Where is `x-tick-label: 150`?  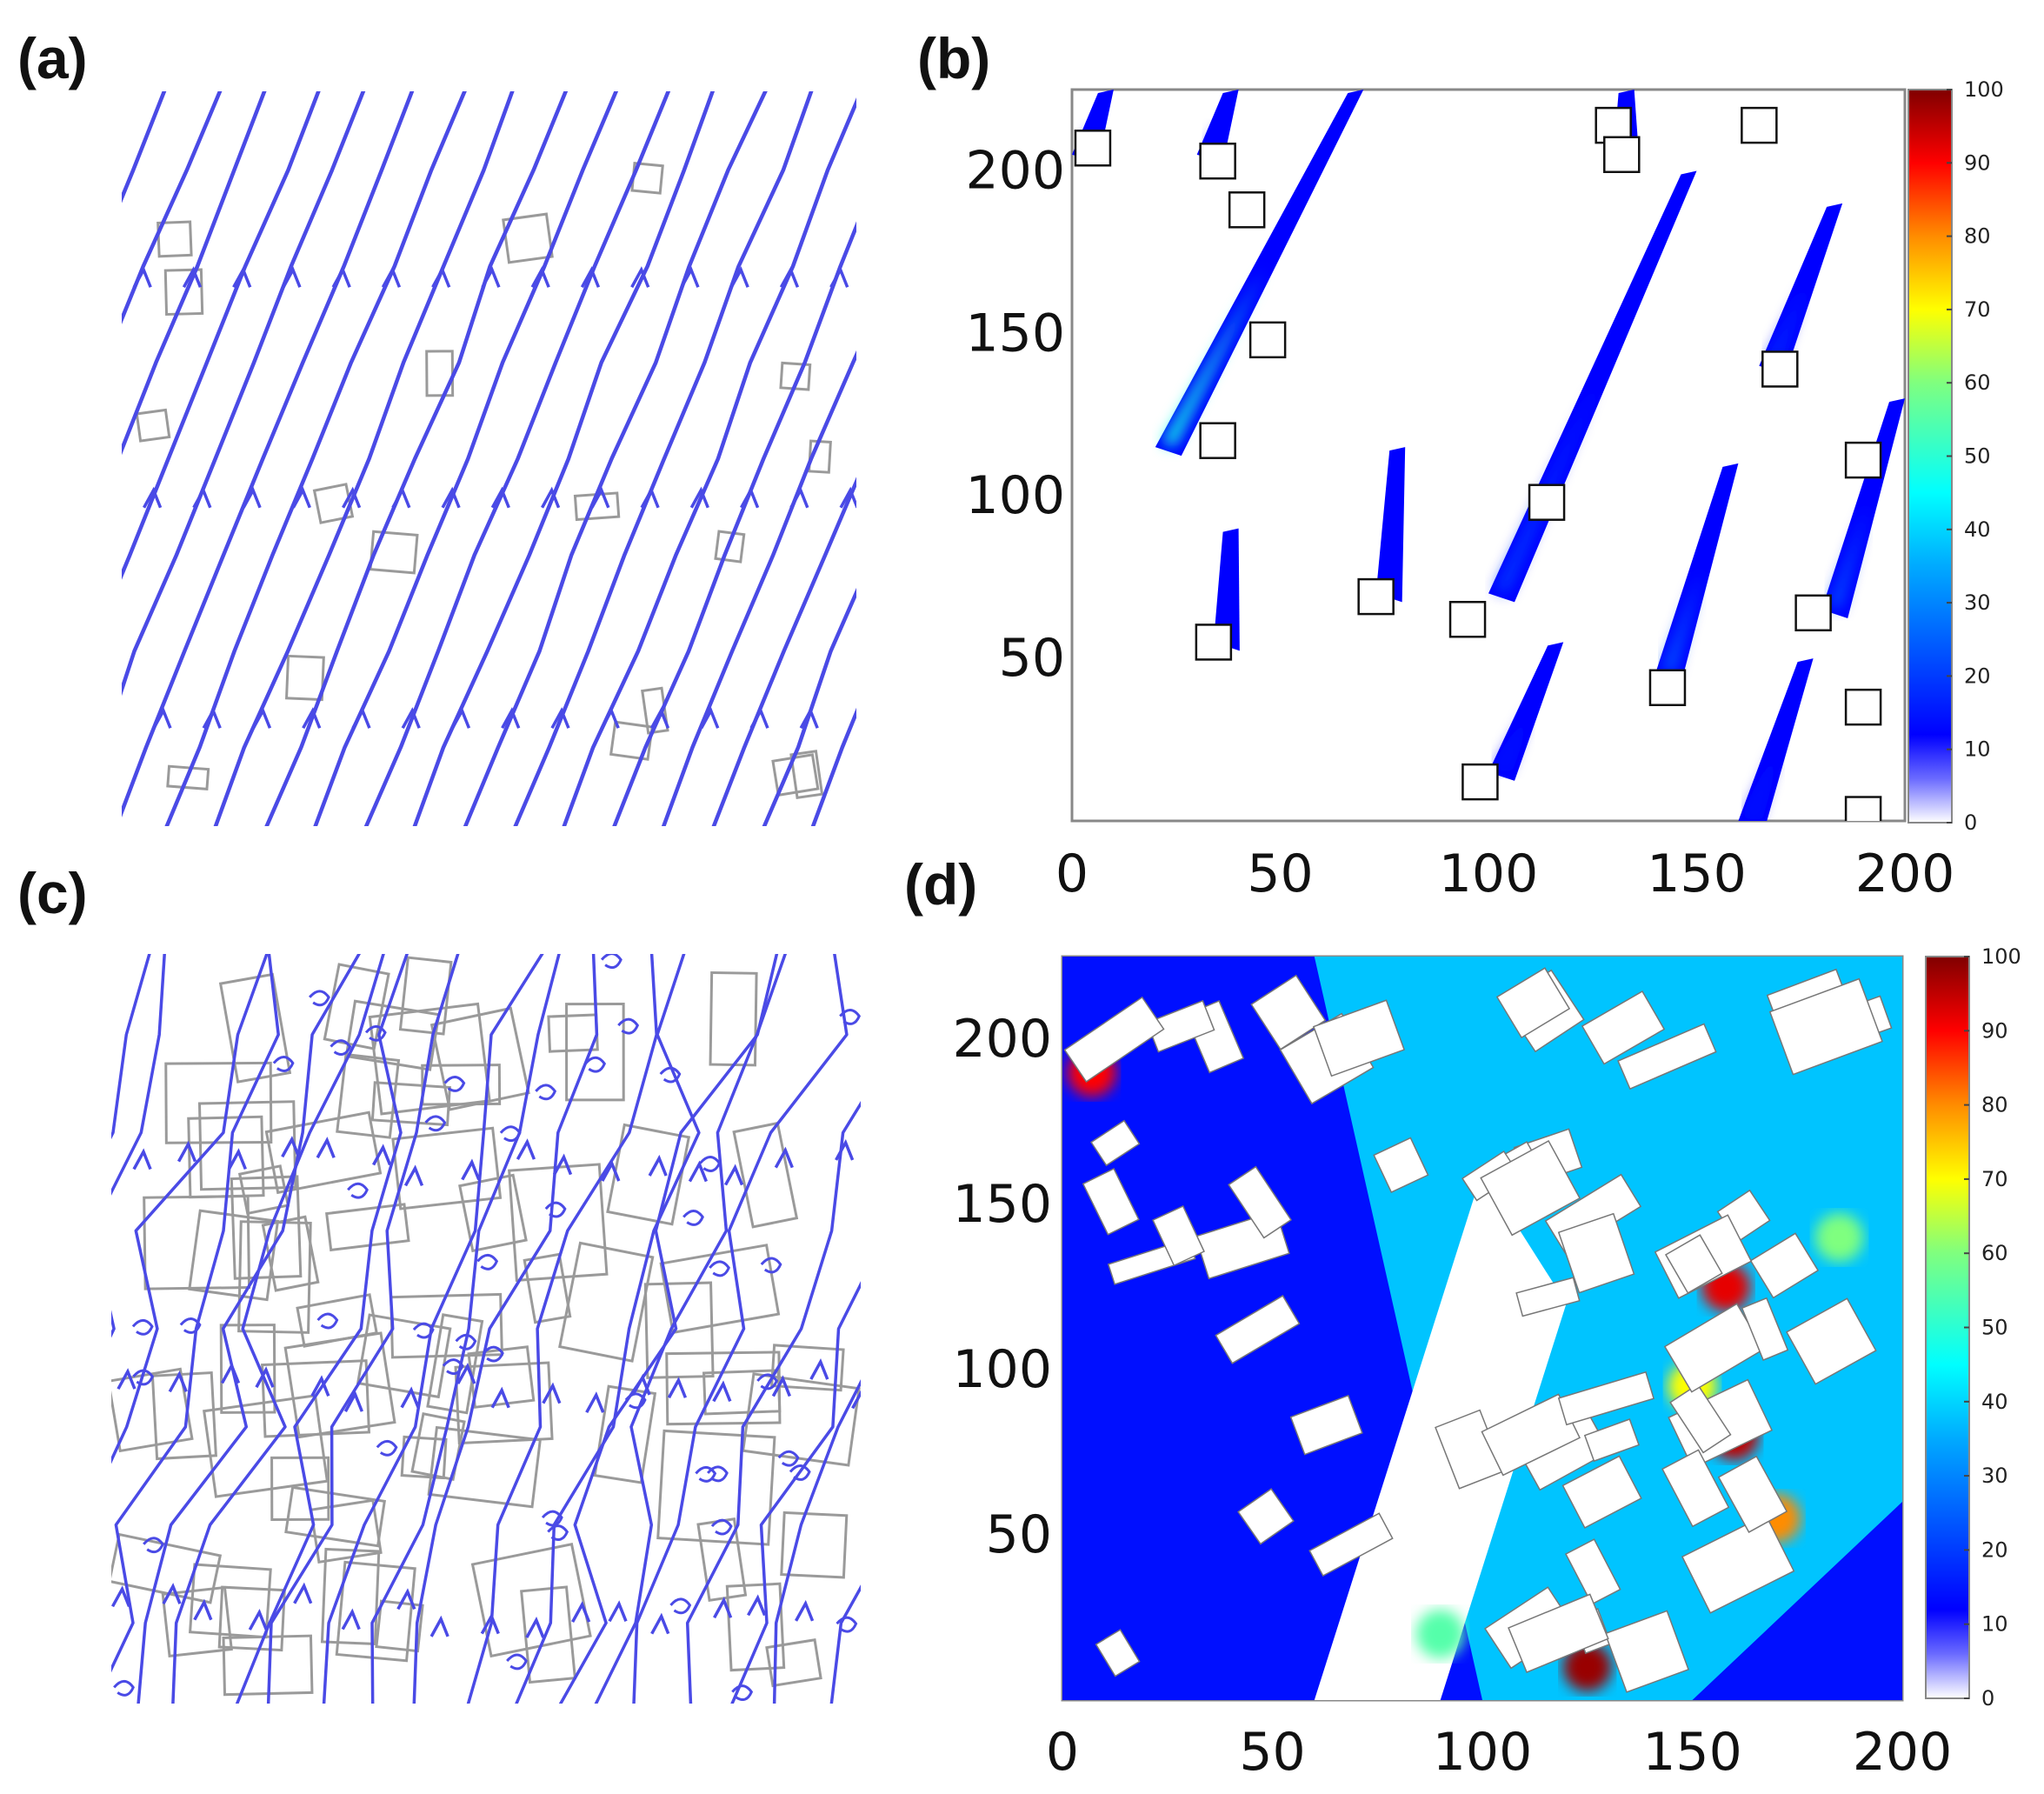
x-tick-label: 150 is located at coordinates (1692, 1752).